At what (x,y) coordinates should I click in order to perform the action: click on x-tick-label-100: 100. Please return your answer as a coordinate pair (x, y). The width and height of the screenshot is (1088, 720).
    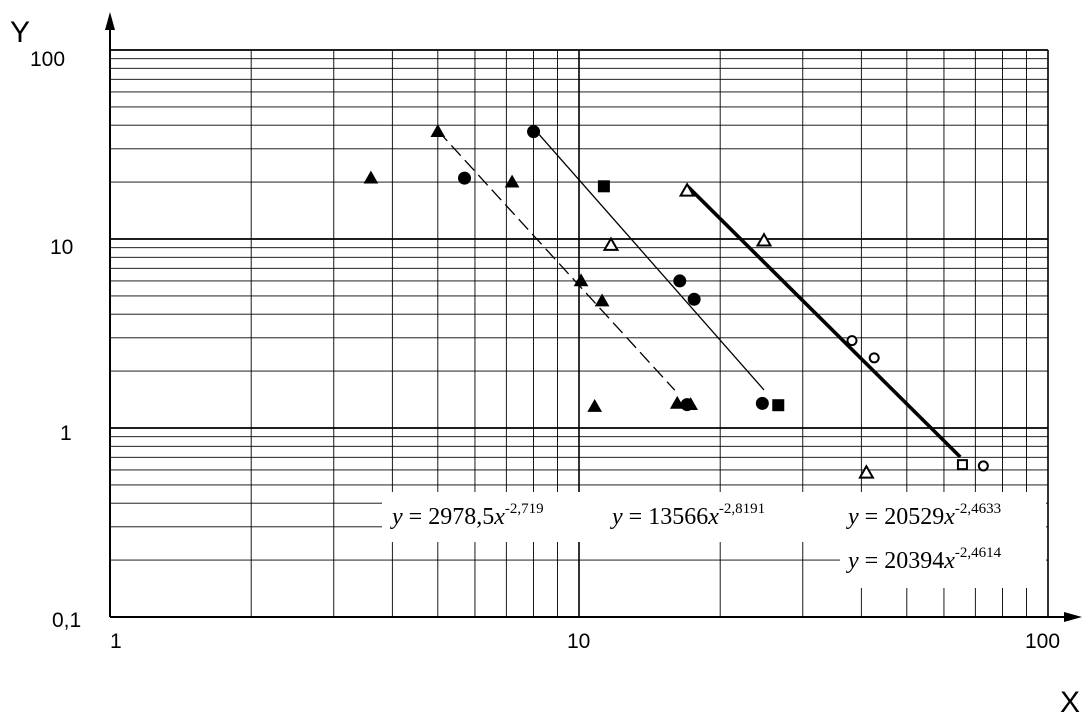
    Looking at the image, I should click on (1042, 641).